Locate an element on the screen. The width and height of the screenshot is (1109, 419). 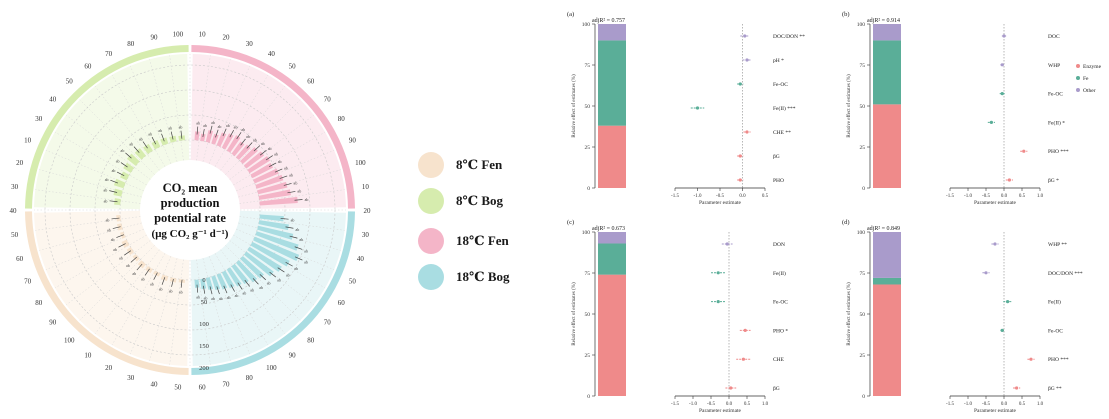
legend-swatch-8c-fen is located at coordinates (431, 165).